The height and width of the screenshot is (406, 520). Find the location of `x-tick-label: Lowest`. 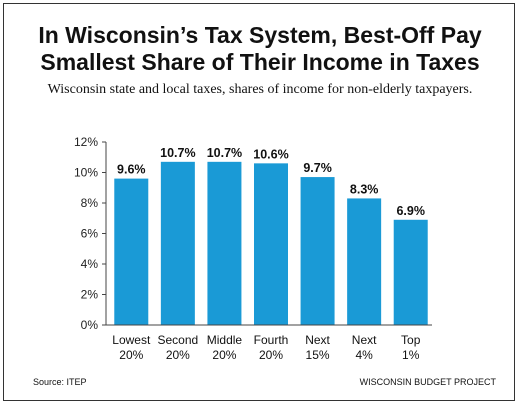

x-tick-label: Lowest is located at coordinates (131, 340).